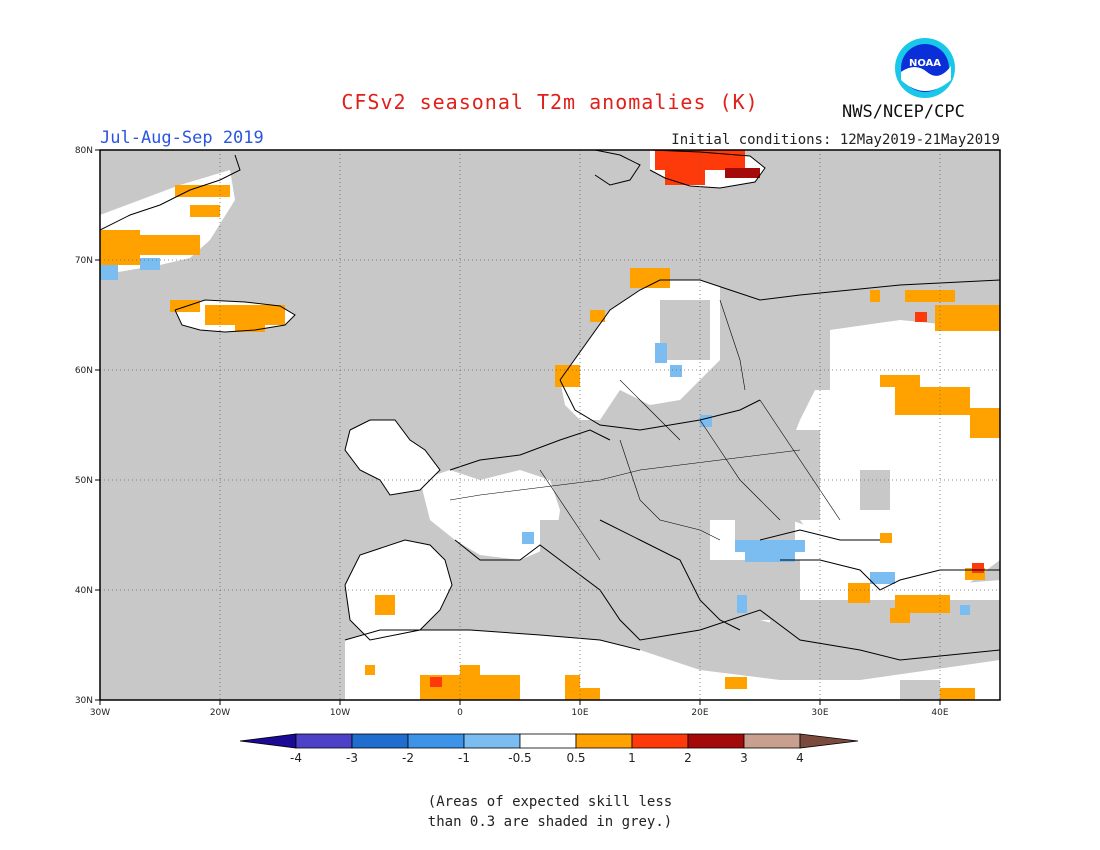 The image size is (1100, 850). Describe the element at coordinates (519, 758) in the screenshot. I see `colorbar-label: -0.5` at that location.